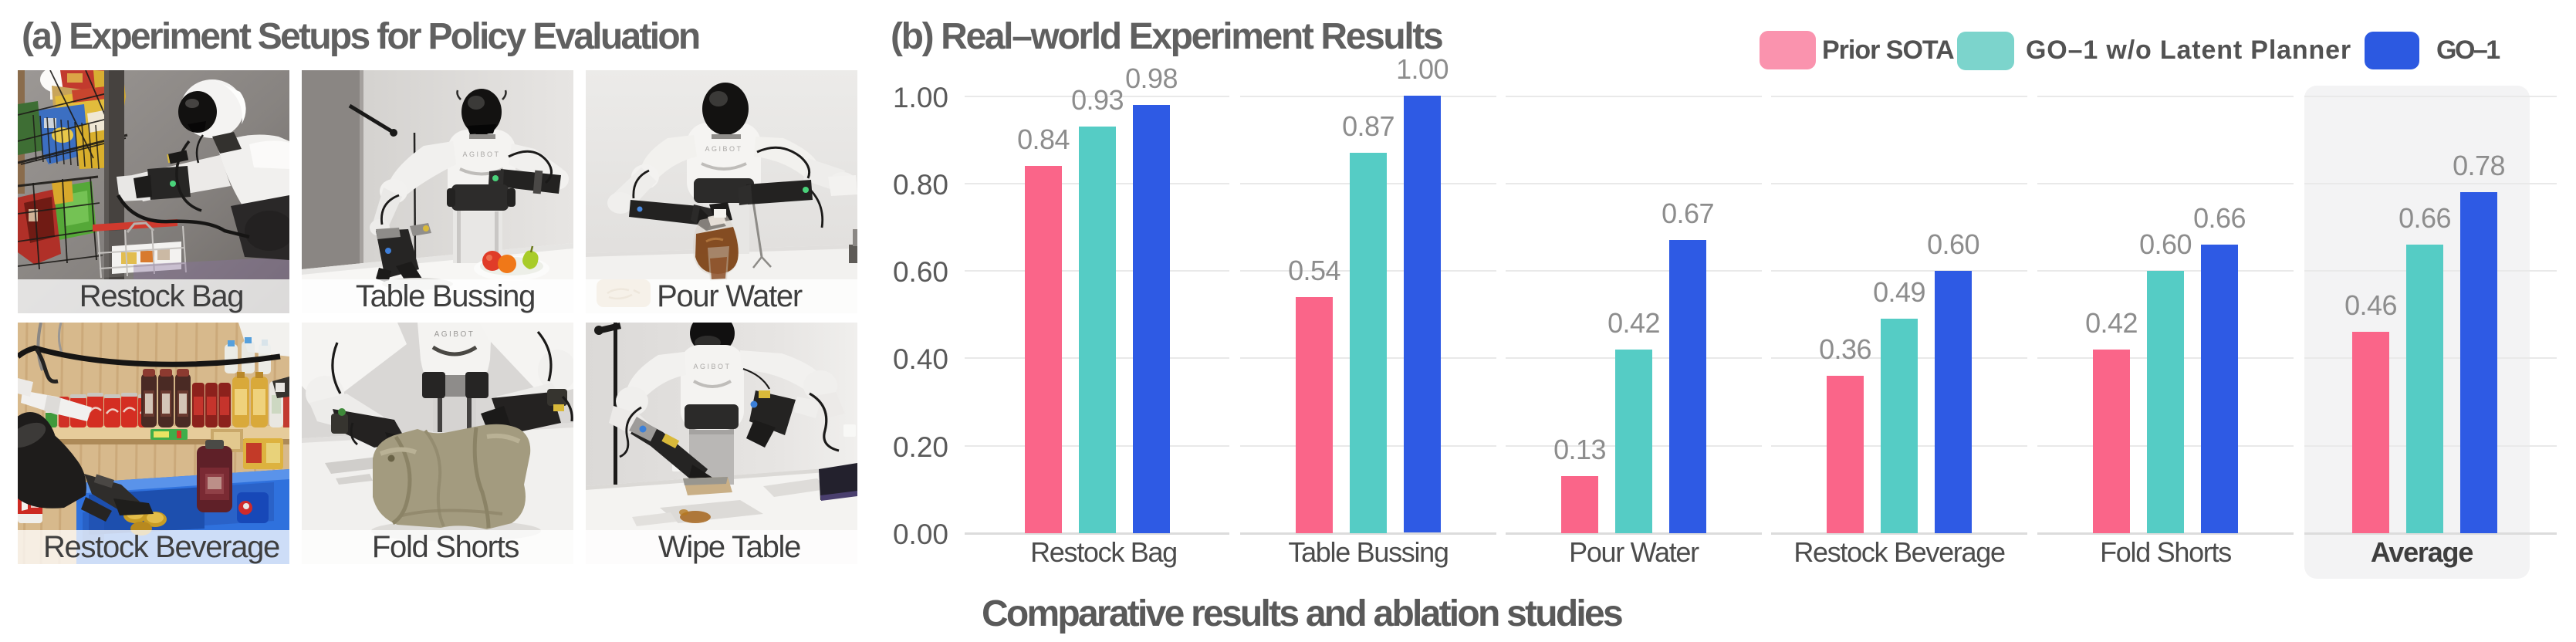 The image size is (2576, 642). I want to click on svg-text: Wipe Table, so click(729, 547).